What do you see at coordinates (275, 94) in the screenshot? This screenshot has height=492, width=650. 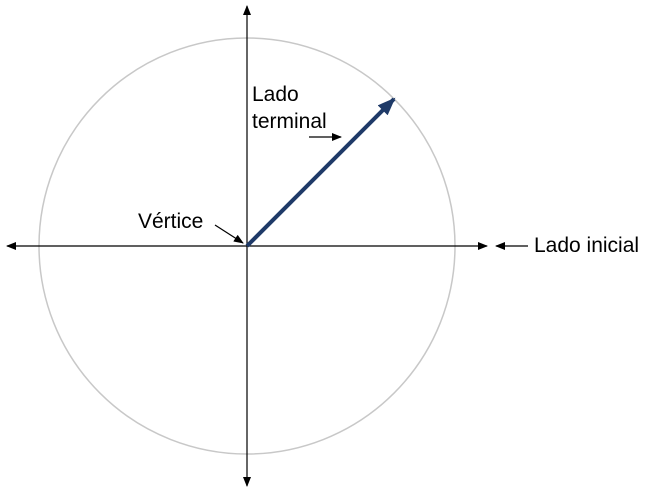 I see `terminal-label-line1: Lado` at bounding box center [275, 94].